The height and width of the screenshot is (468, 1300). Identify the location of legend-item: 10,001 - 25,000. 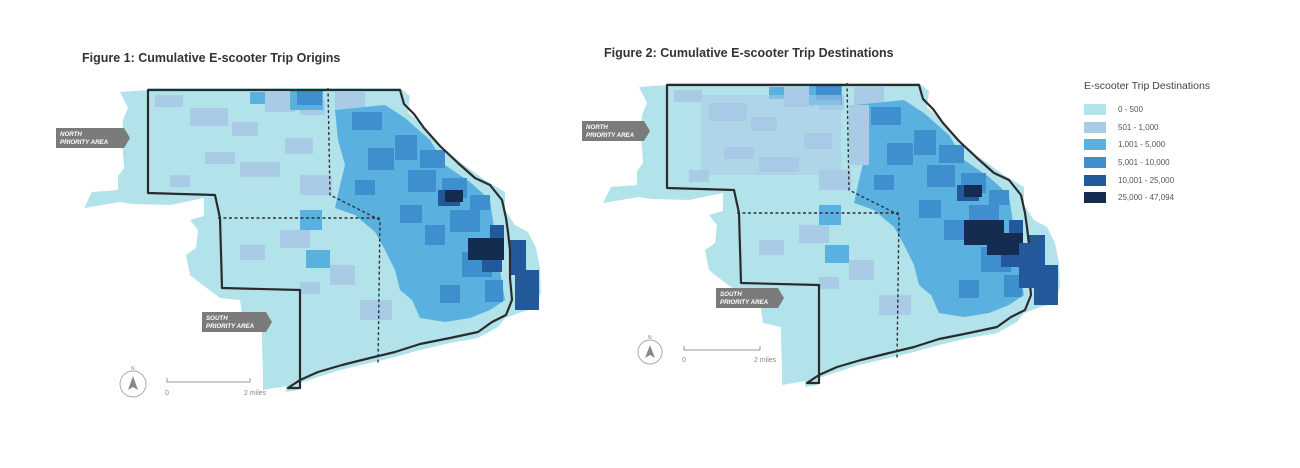
(1147, 180).